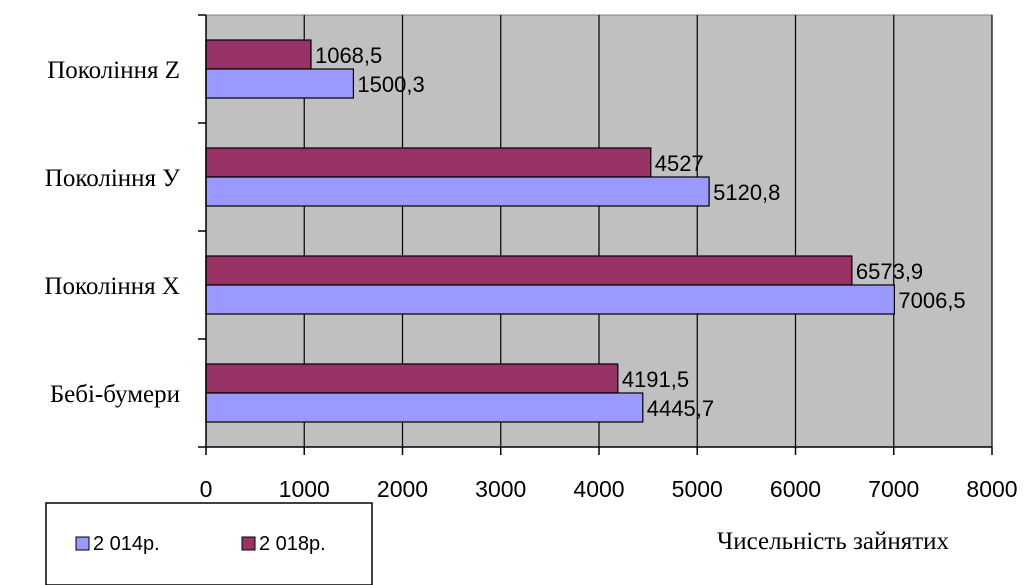 Image resolution: width=1024 pixels, height=585 pixels. Describe the element at coordinates (697, 489) in the screenshot. I see `x-tick-label: 5000` at that location.